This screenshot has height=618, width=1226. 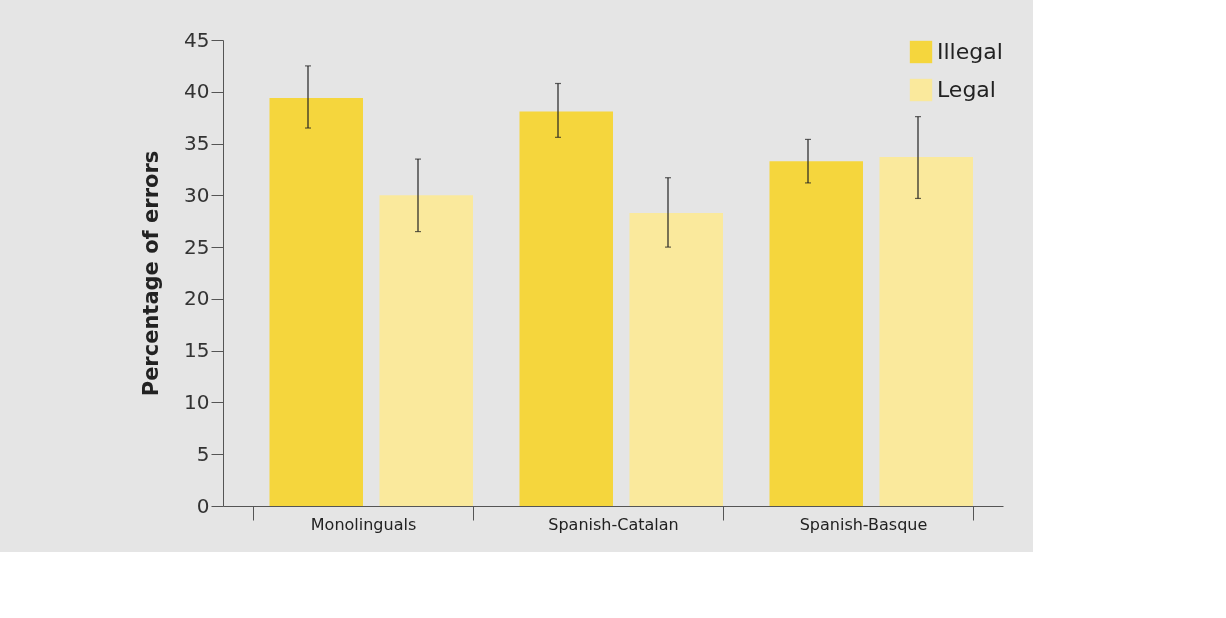 I want to click on y-tick-label: 35, so click(x=197, y=143).